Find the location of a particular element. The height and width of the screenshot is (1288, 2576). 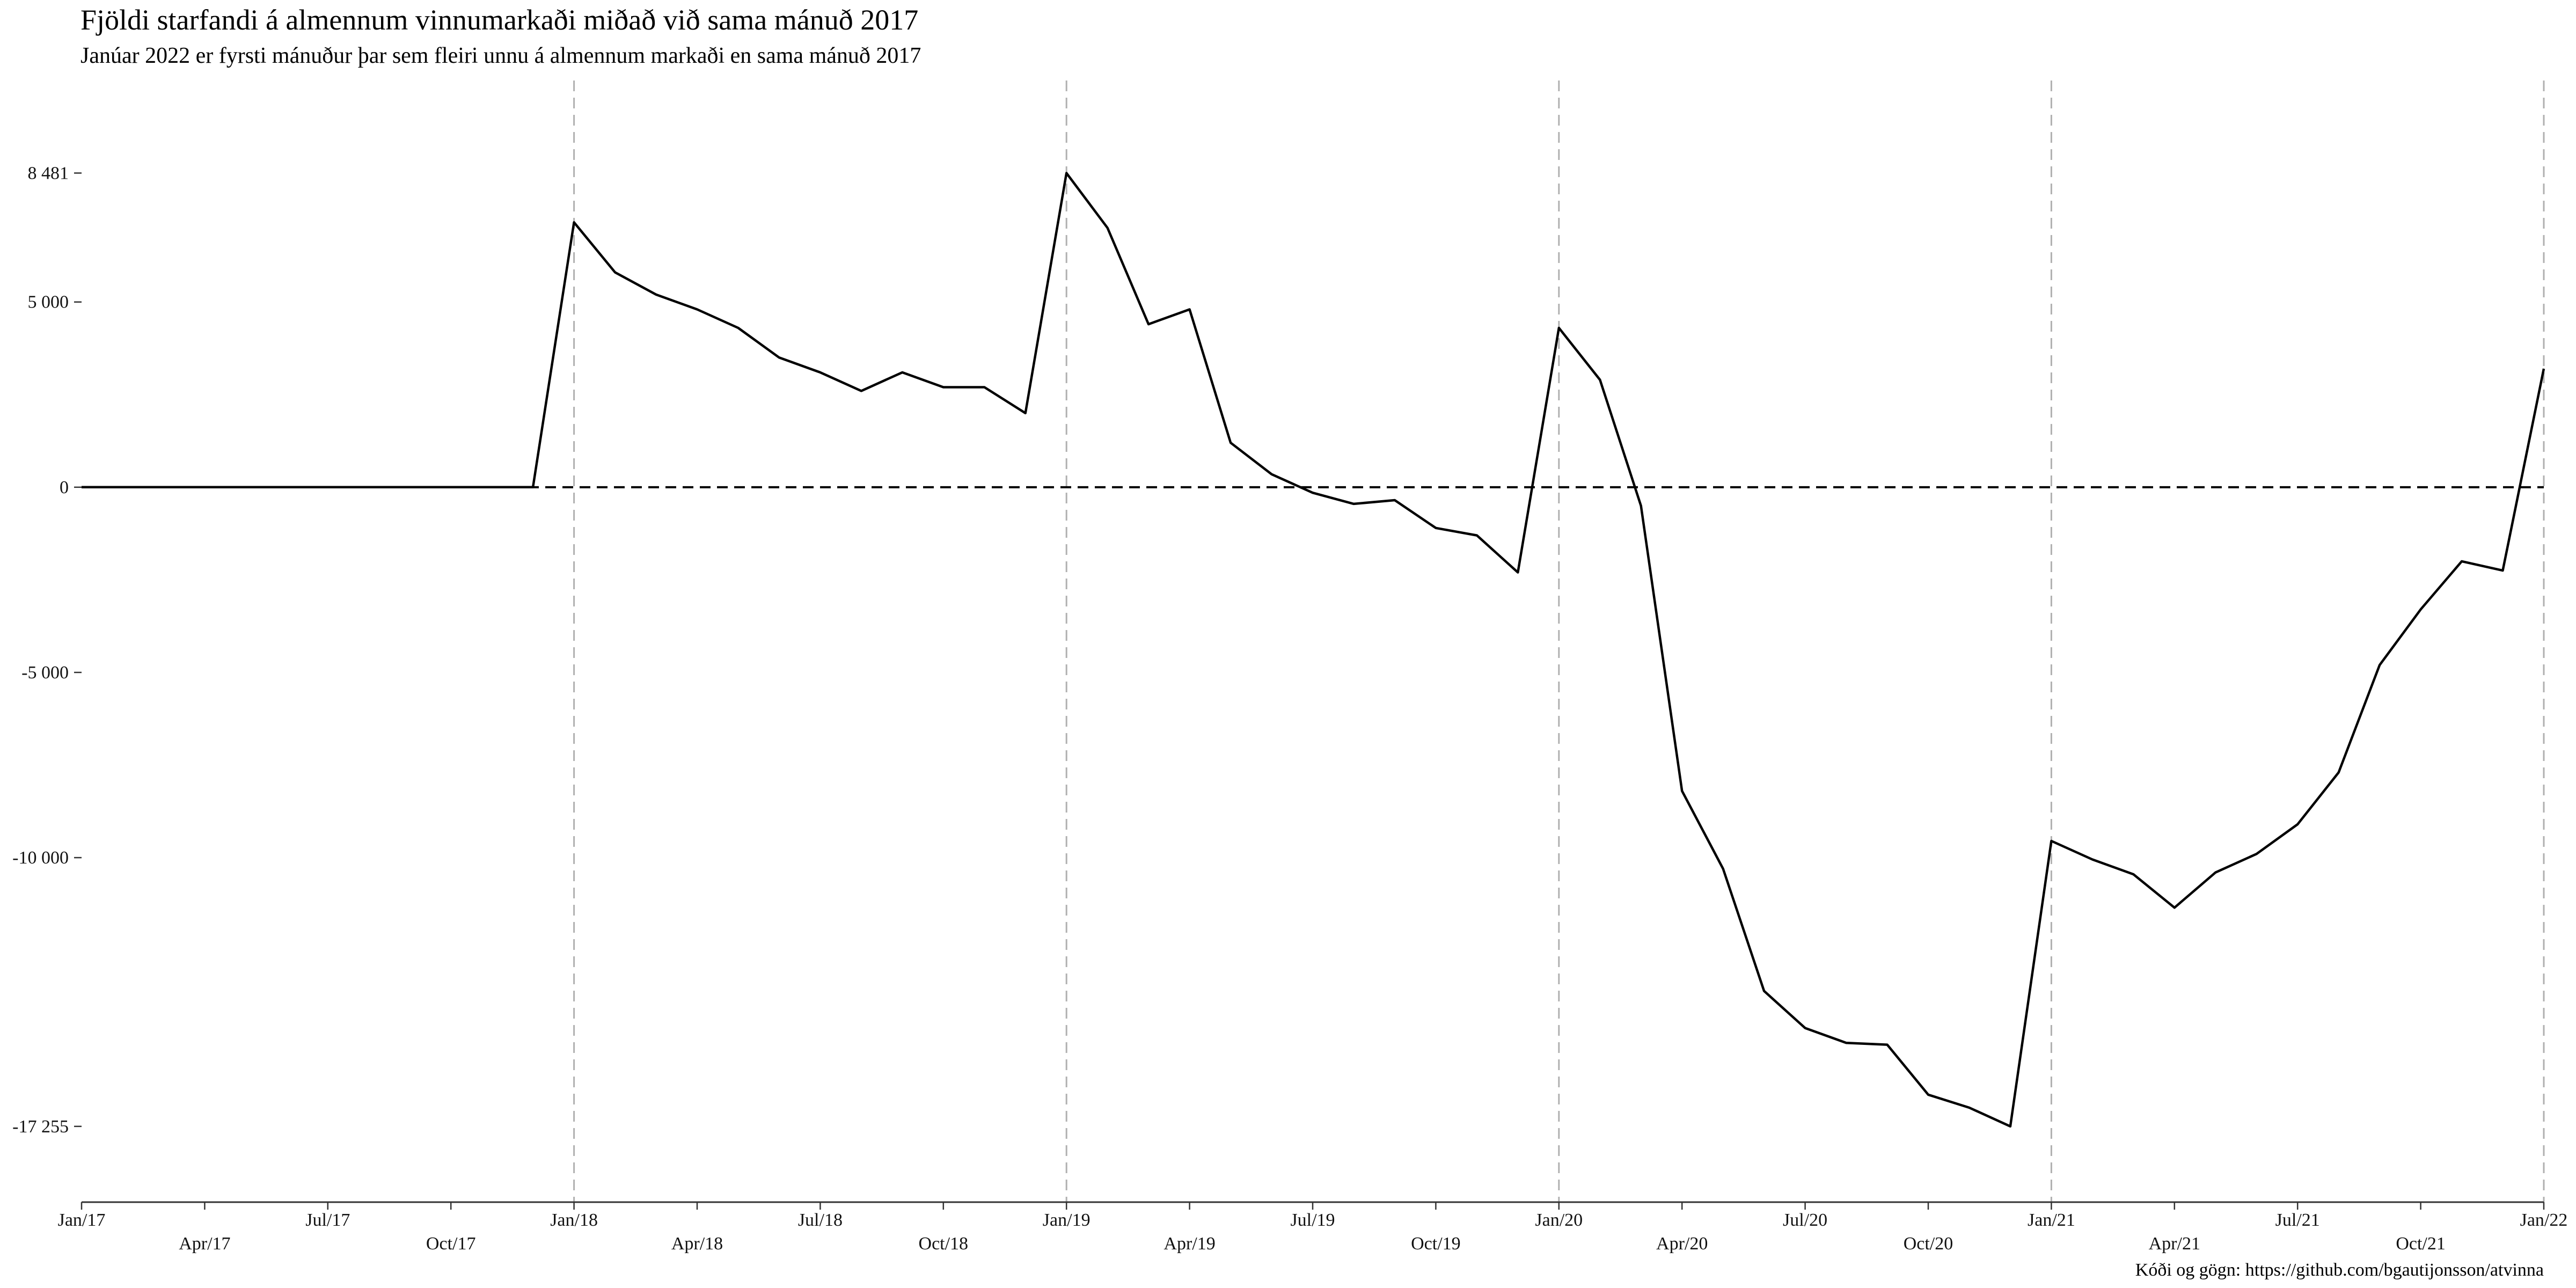

y-axis: 8 481 5 000 0 -5 000 -10 000 -17 255 is located at coordinates (47, 650).